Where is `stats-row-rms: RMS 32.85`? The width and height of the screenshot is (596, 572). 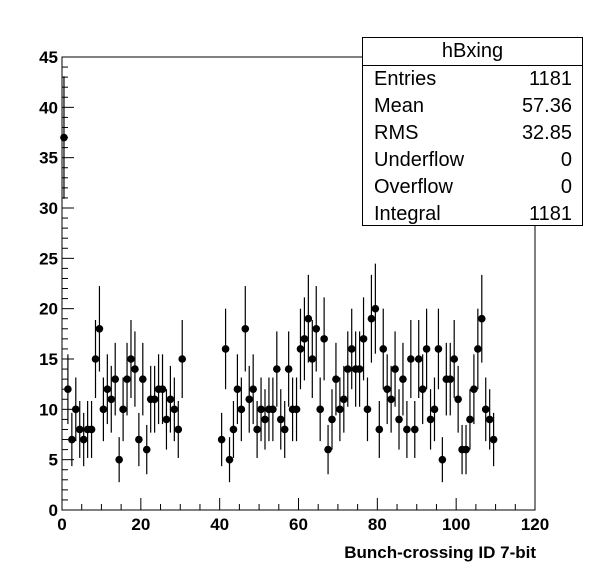
stats-row-rms: RMS 32.85 is located at coordinates (472, 133).